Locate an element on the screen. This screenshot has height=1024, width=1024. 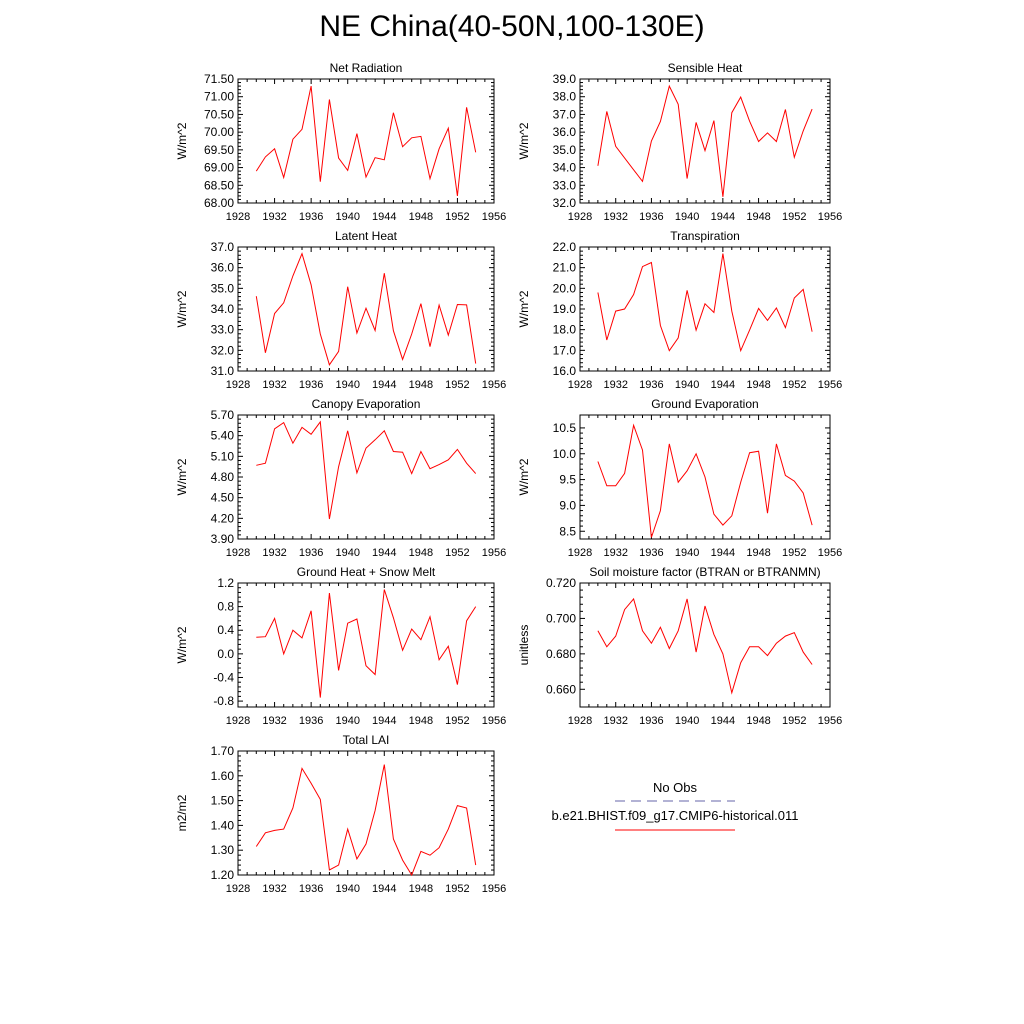
y-tick-label: 39.0 is located at coordinates (565, 79).